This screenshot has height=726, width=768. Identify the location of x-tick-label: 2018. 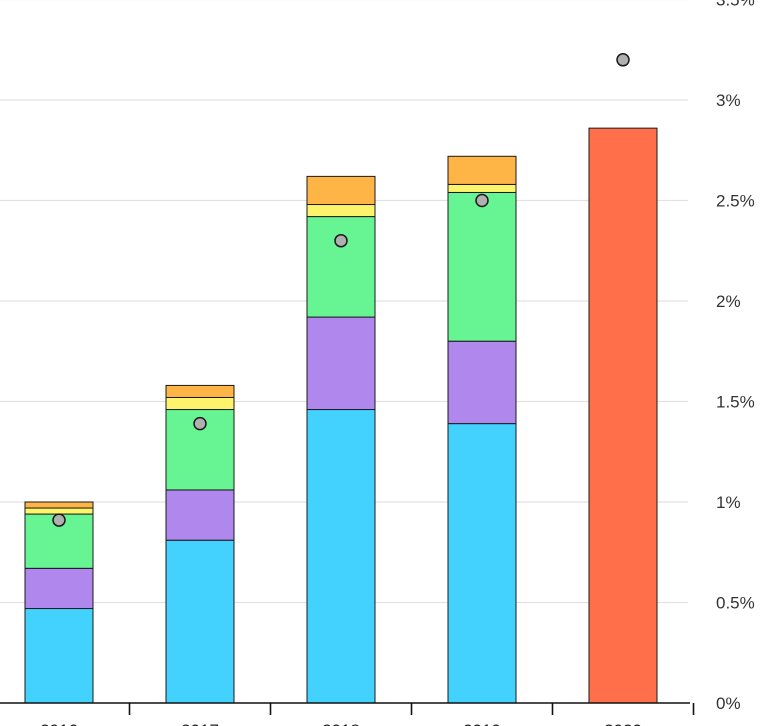
(341, 723).